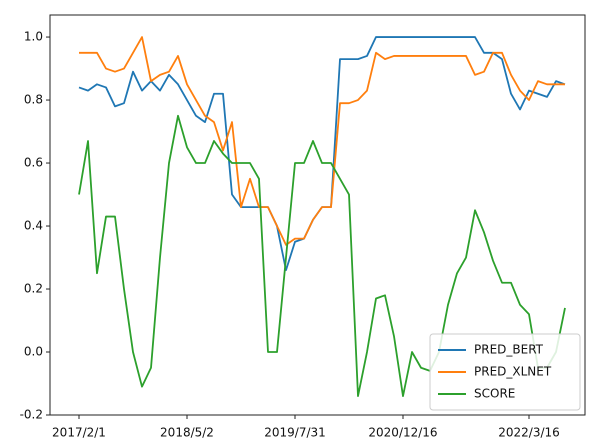 Image resolution: width=600 pixels, height=445 pixels. What do you see at coordinates (33, 37) in the screenshot?
I see `y-tick-label: 1.0` at bounding box center [33, 37].